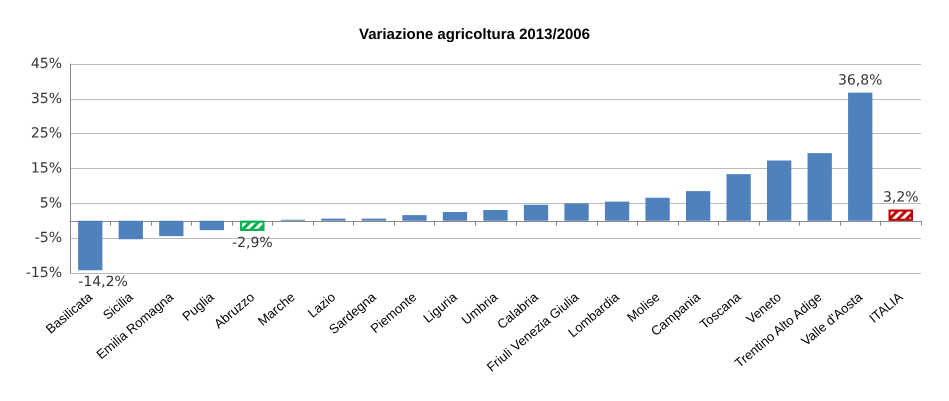 The height and width of the screenshot is (401, 949). What do you see at coordinates (252, 242) in the screenshot?
I see `data-label: -2,9%` at bounding box center [252, 242].